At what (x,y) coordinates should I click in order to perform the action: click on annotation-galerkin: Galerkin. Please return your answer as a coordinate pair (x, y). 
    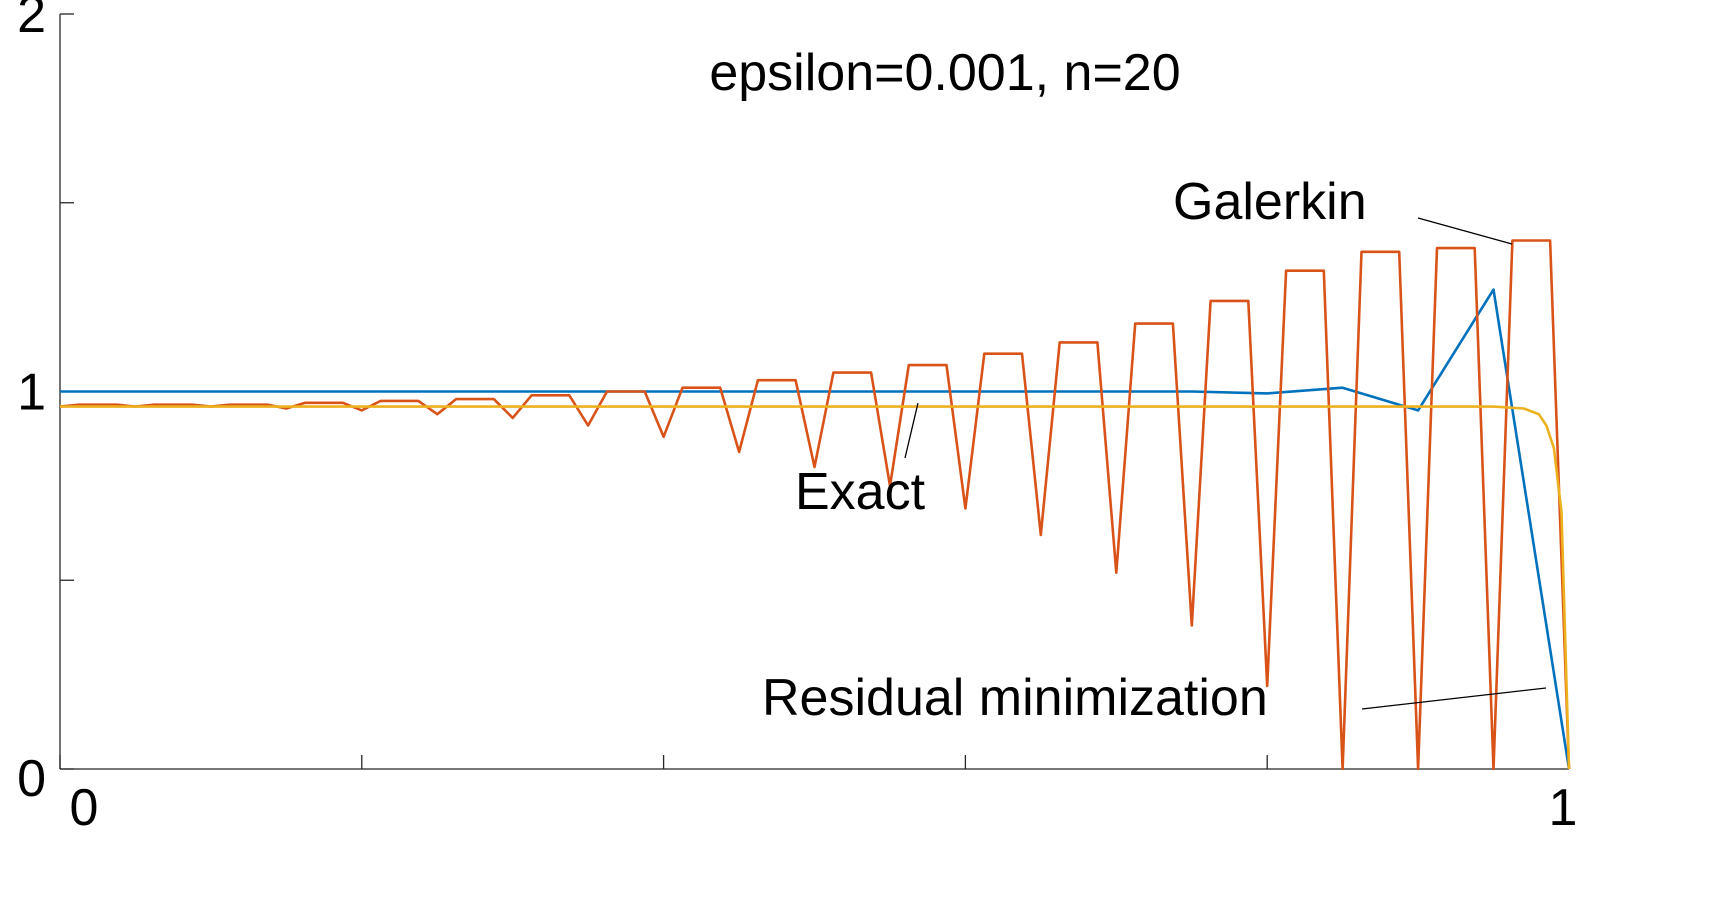
    Looking at the image, I should click on (1270, 202).